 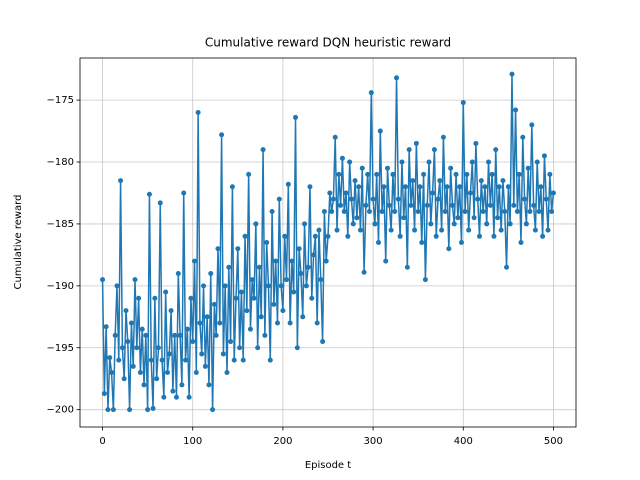 What do you see at coordinates (102, 441) in the screenshot?
I see `x-tick-label: 0` at bounding box center [102, 441].